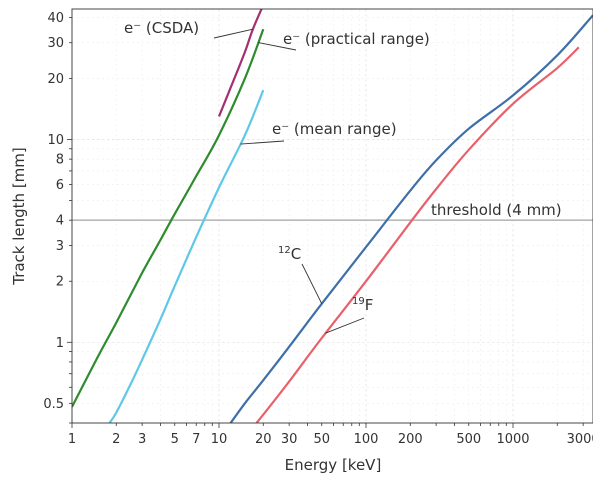  What do you see at coordinates (366, 439) in the screenshot?
I see `x-tick-label: 100` at bounding box center [366, 439].